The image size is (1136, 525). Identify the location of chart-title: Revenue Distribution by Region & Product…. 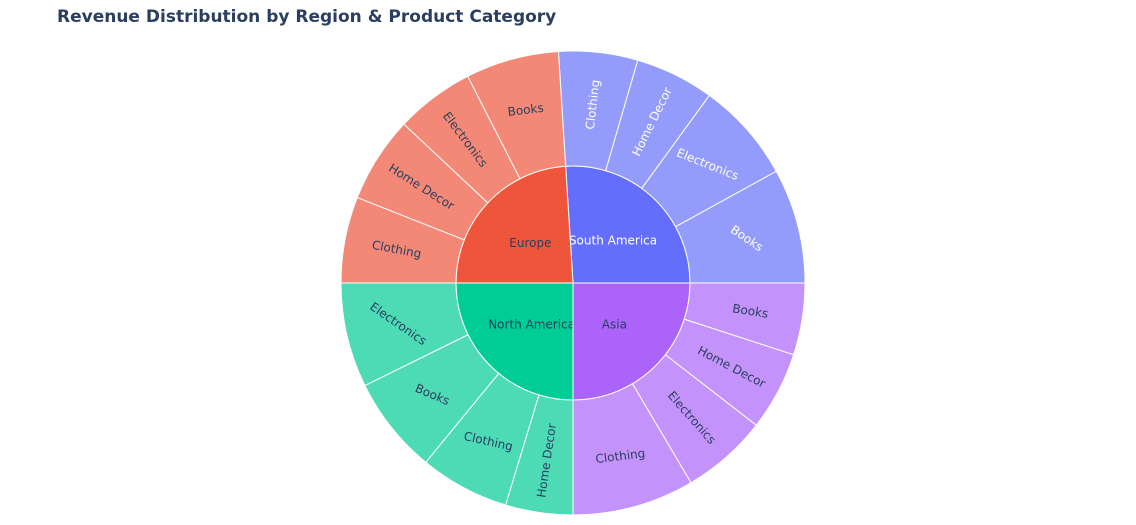
(307, 17).